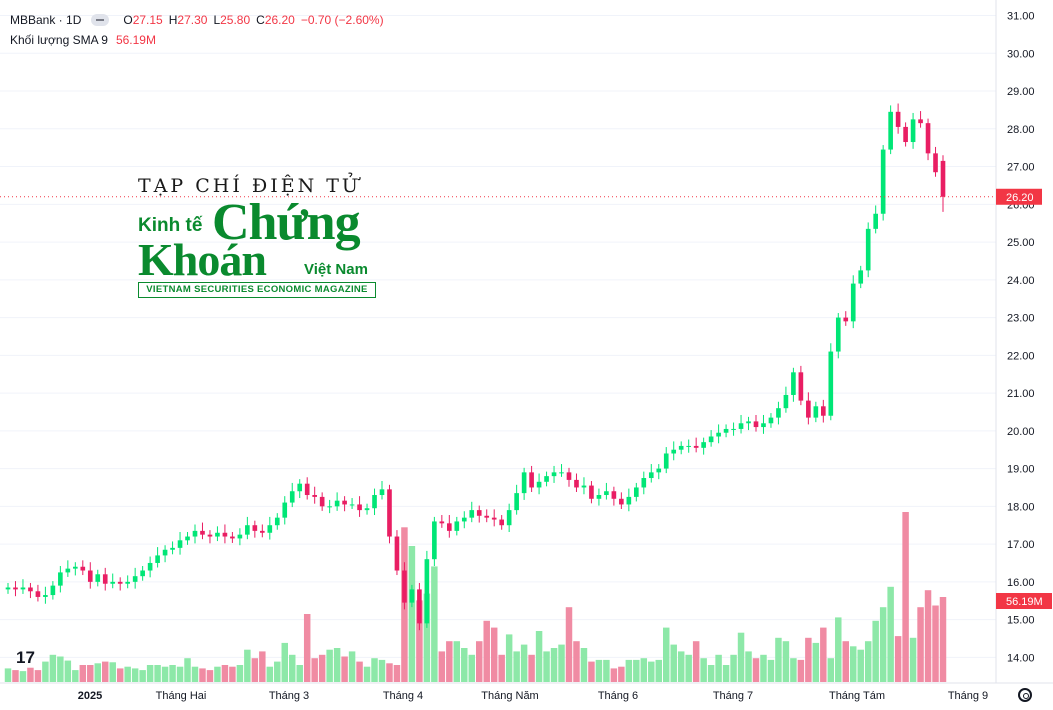  Describe the element at coordinates (235, 20) in the screenshot. I see `low-value: 25.80` at that location.